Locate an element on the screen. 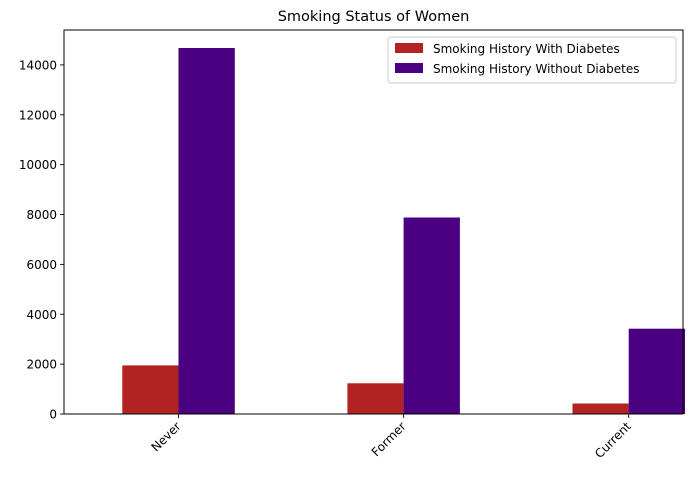 The width and height of the screenshot is (694, 481). y-tick-label: 2000 is located at coordinates (41, 365).